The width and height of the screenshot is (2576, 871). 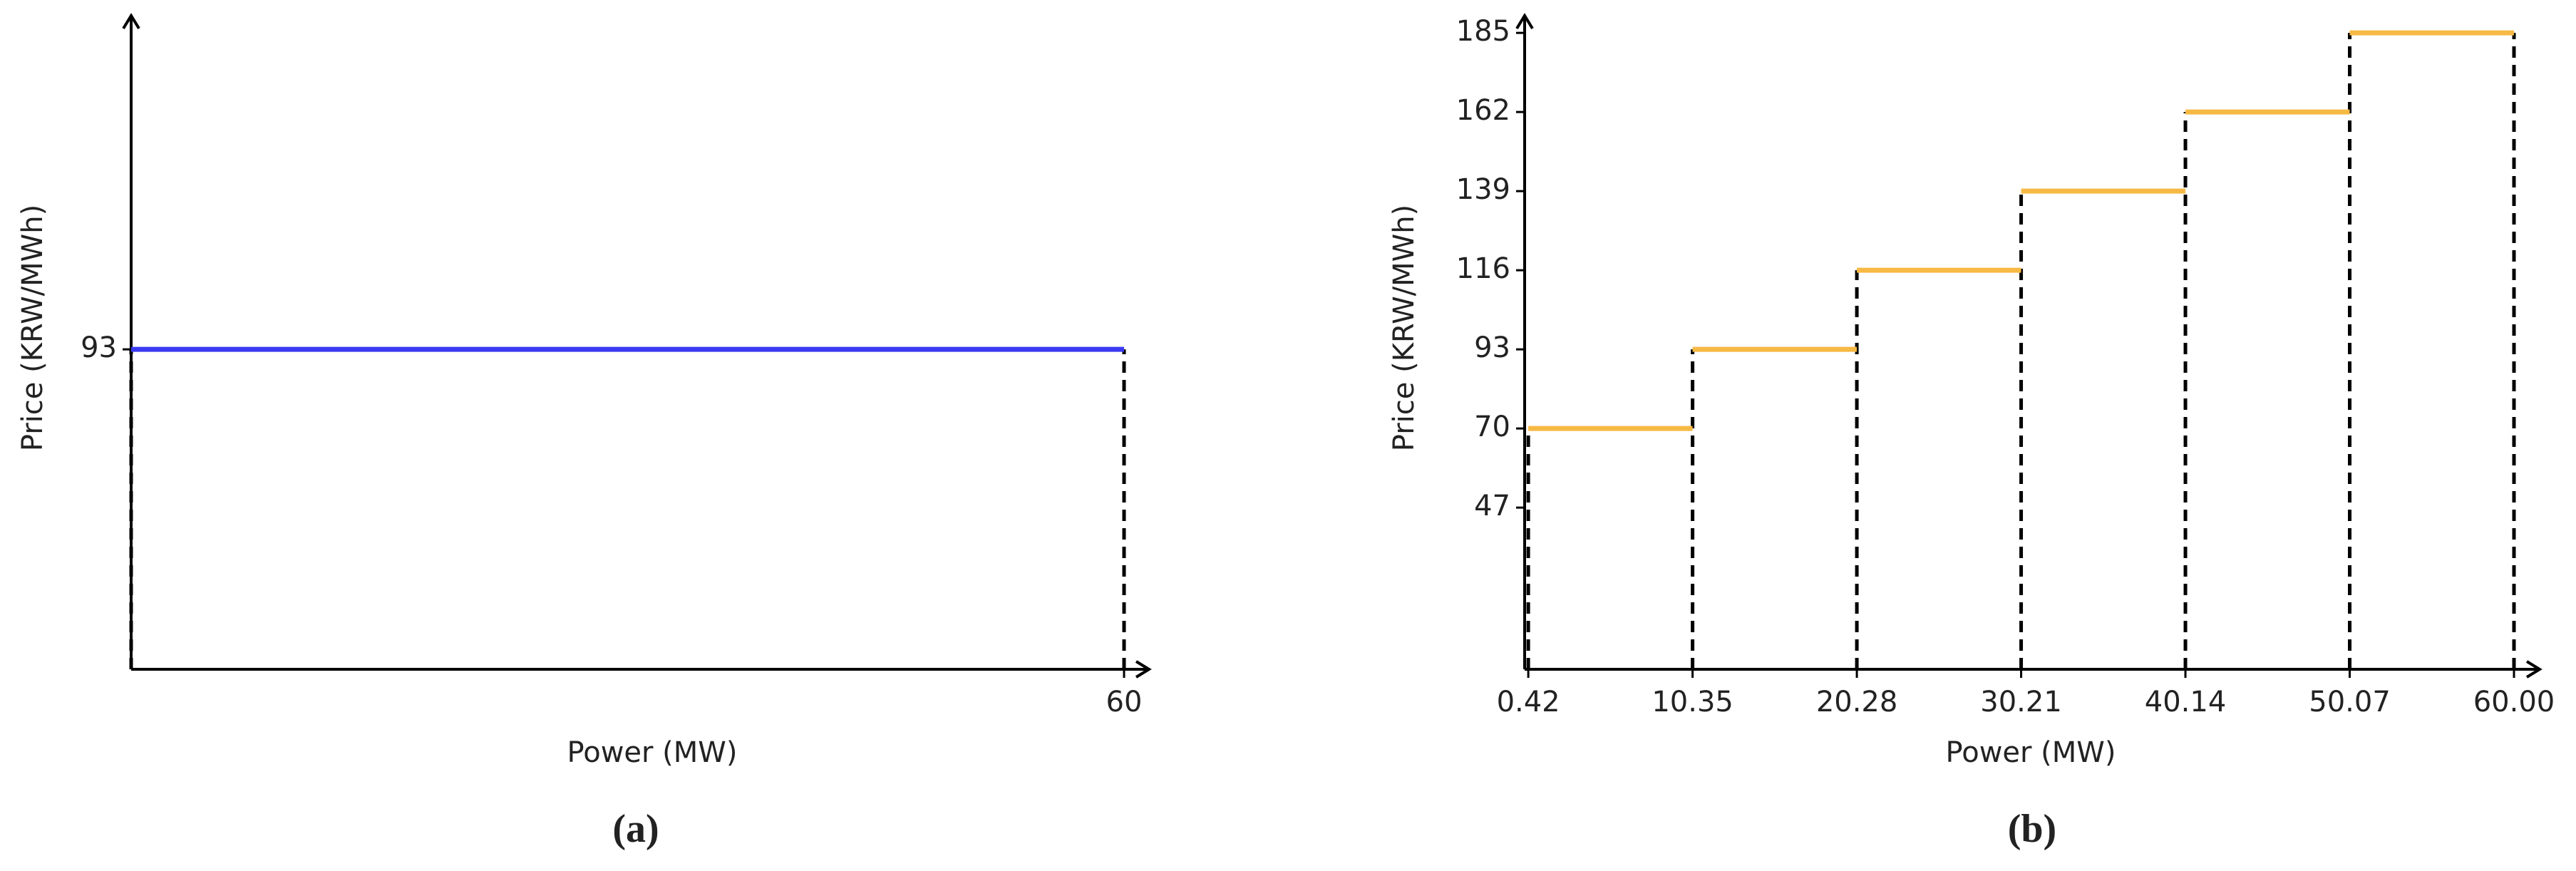 What do you see at coordinates (1857, 702) in the screenshot?
I see `x-tick-label: 20.28` at bounding box center [1857, 702].